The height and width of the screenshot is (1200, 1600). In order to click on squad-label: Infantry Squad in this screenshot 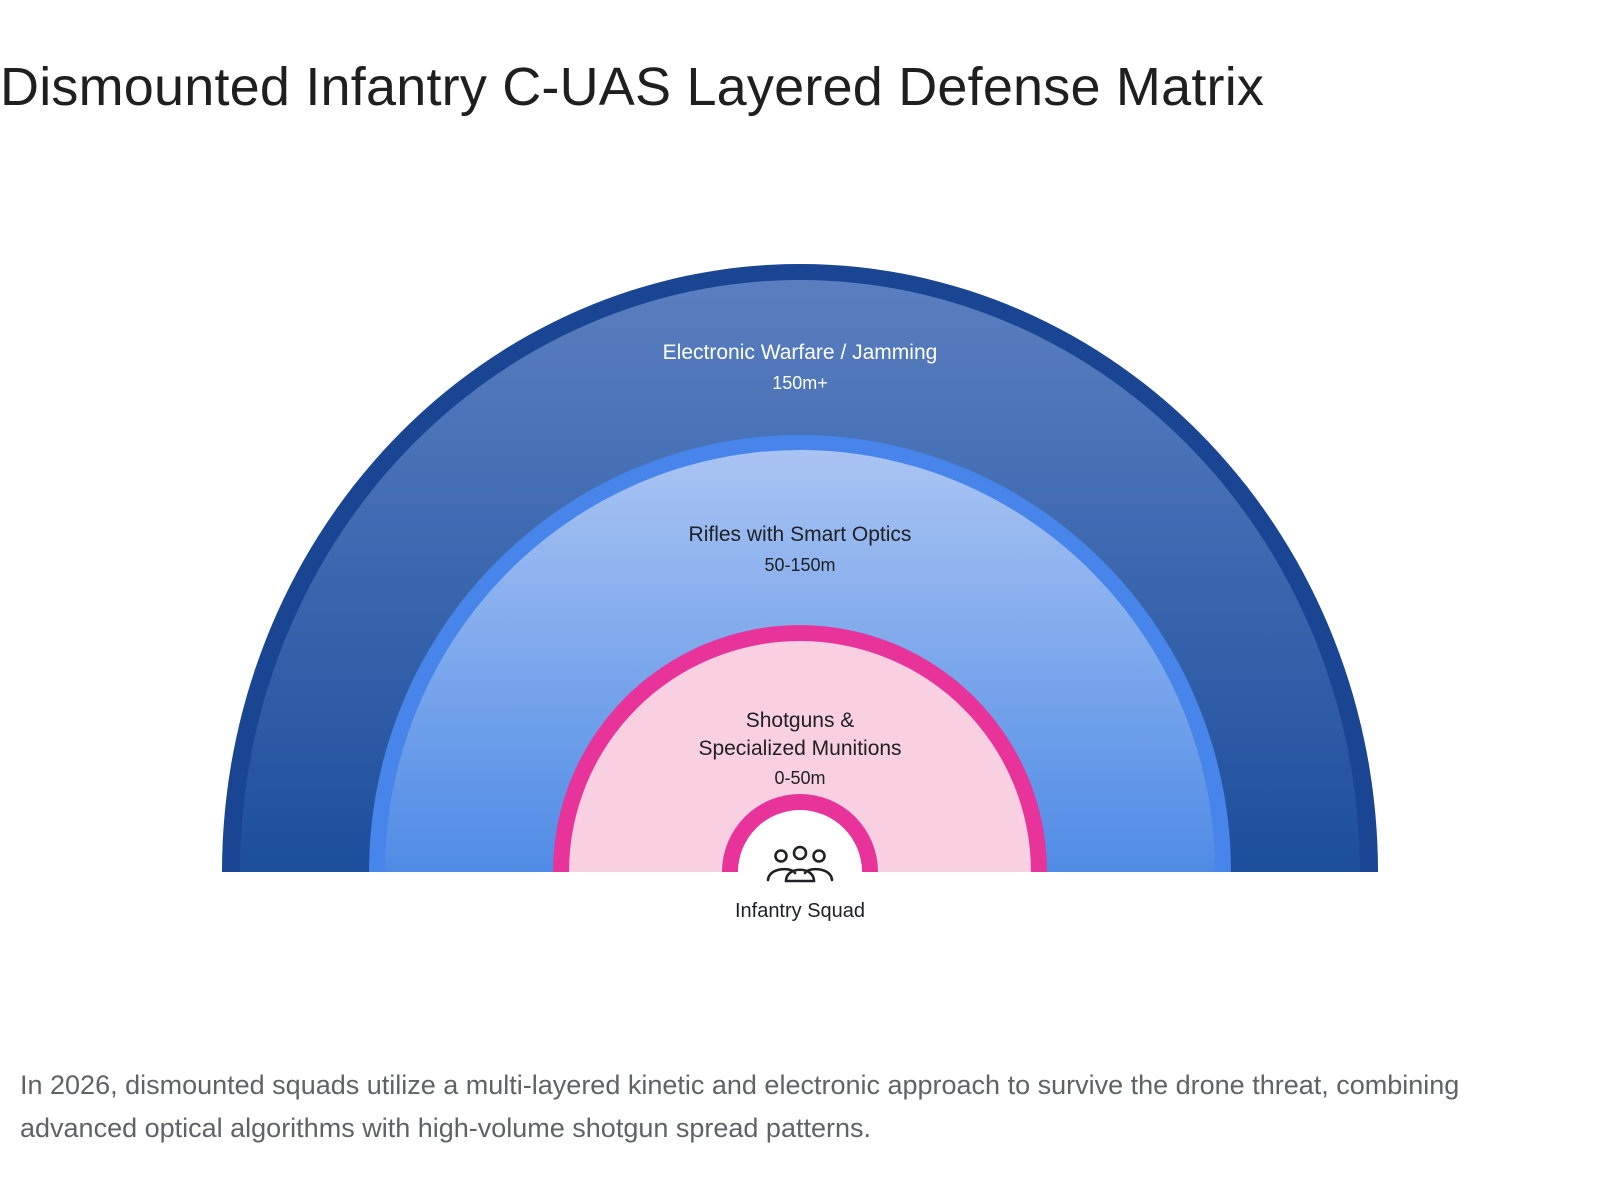, I will do `click(800, 911)`.